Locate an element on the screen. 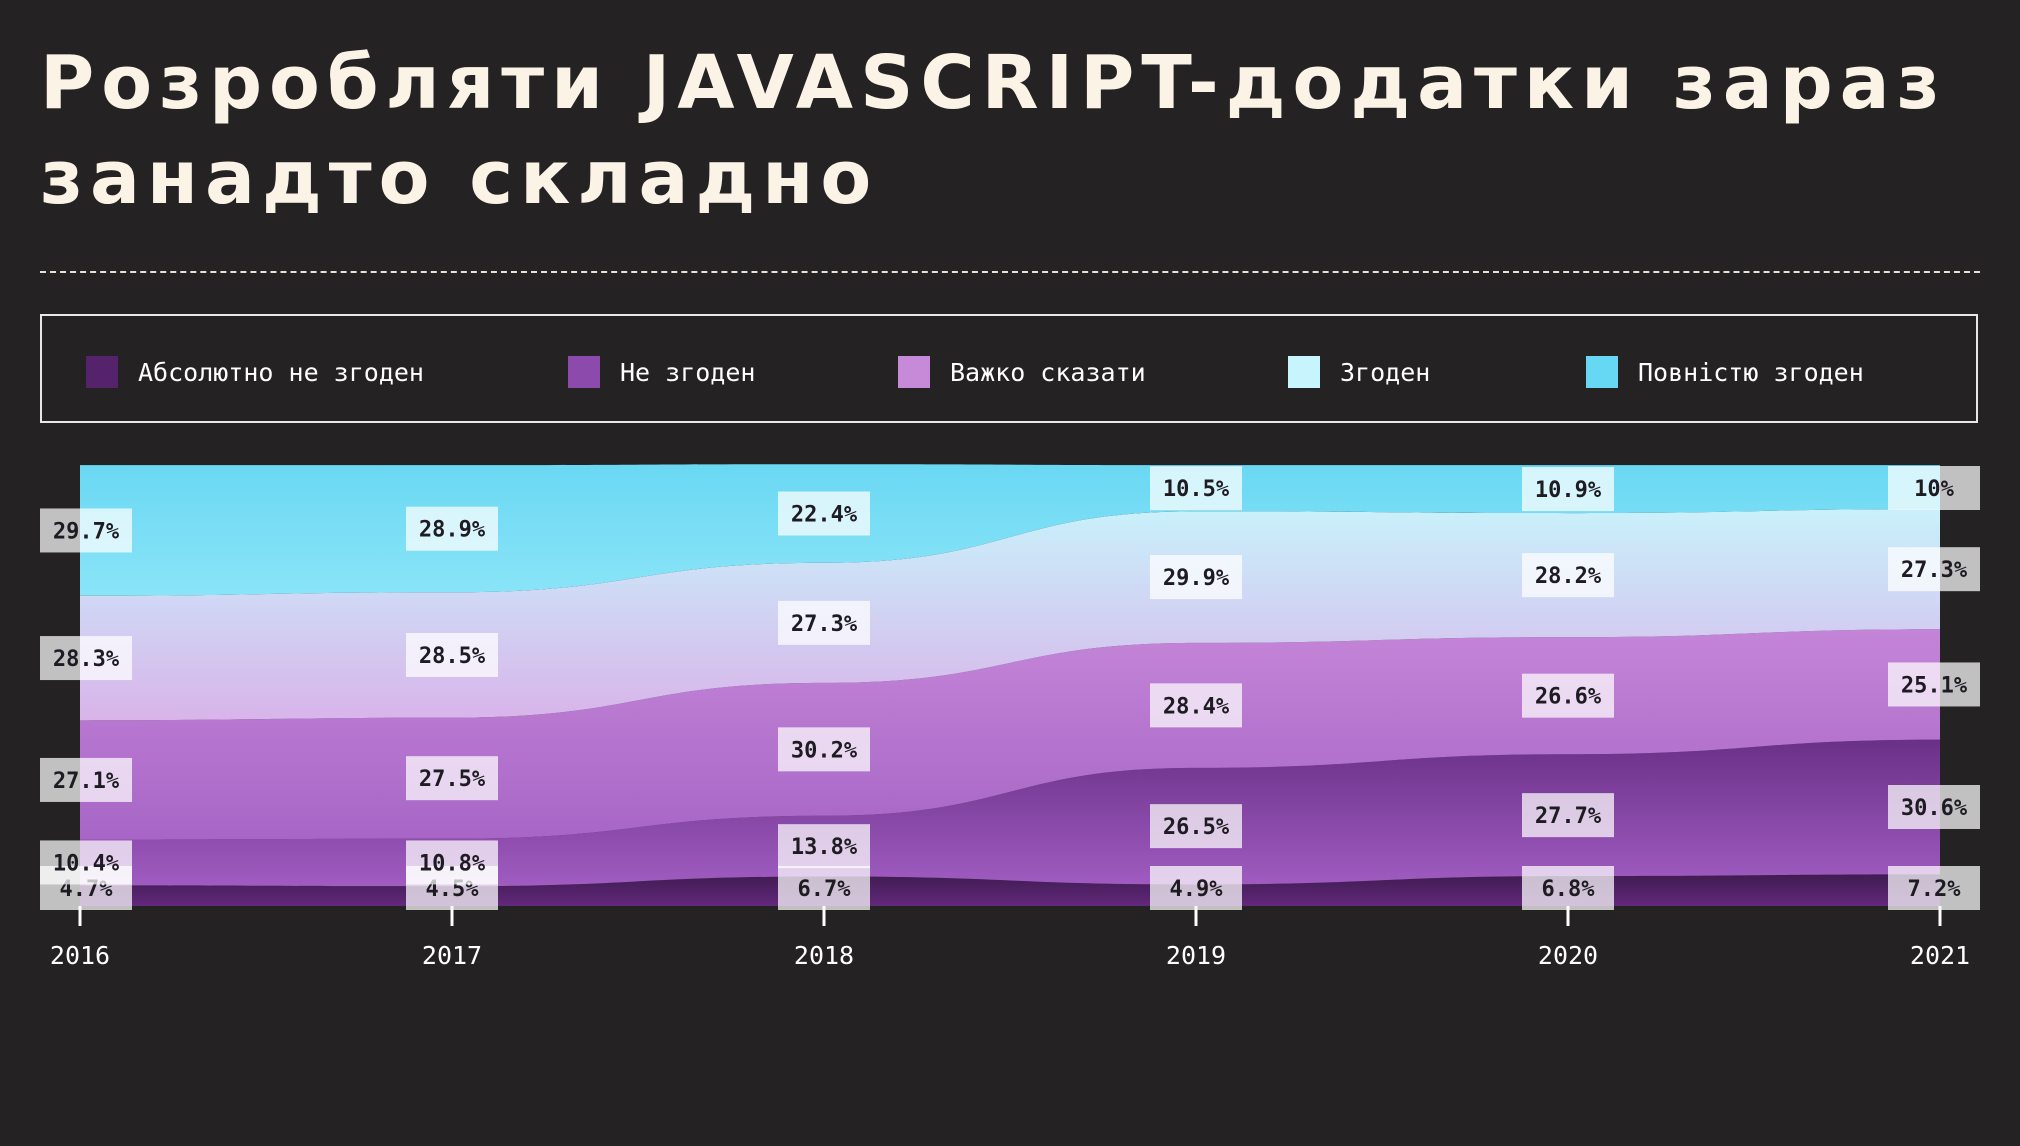  data-label: 4.9% is located at coordinates (1197, 889).